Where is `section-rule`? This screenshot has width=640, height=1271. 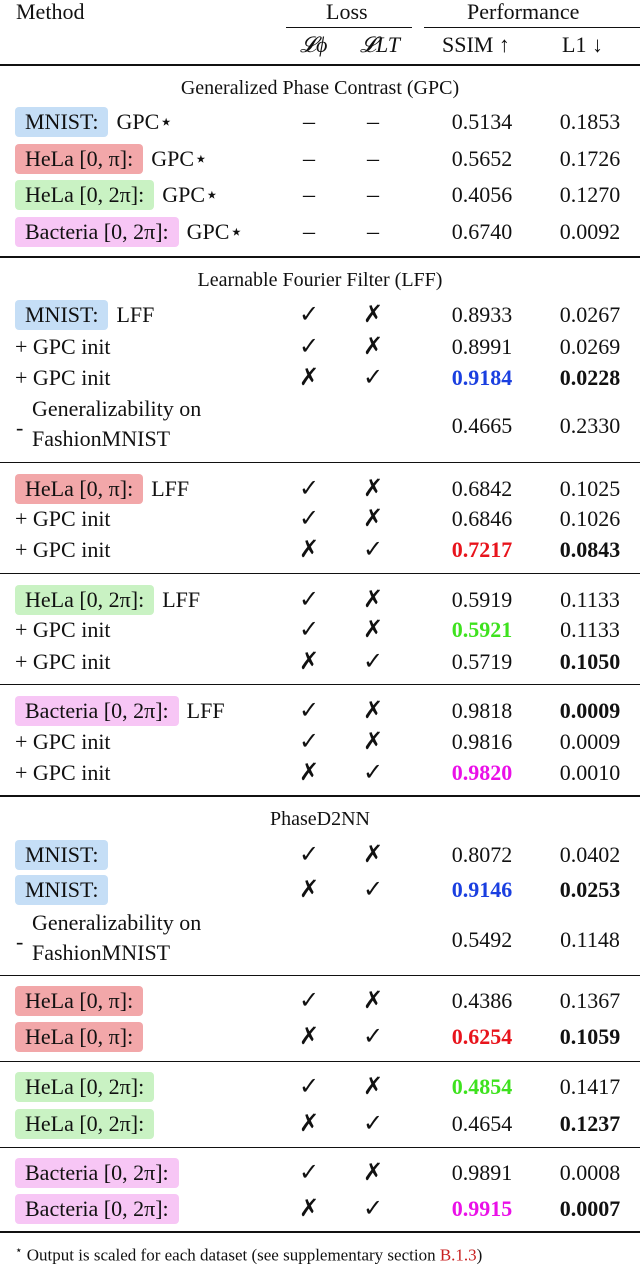 section-rule is located at coordinates (320, 257).